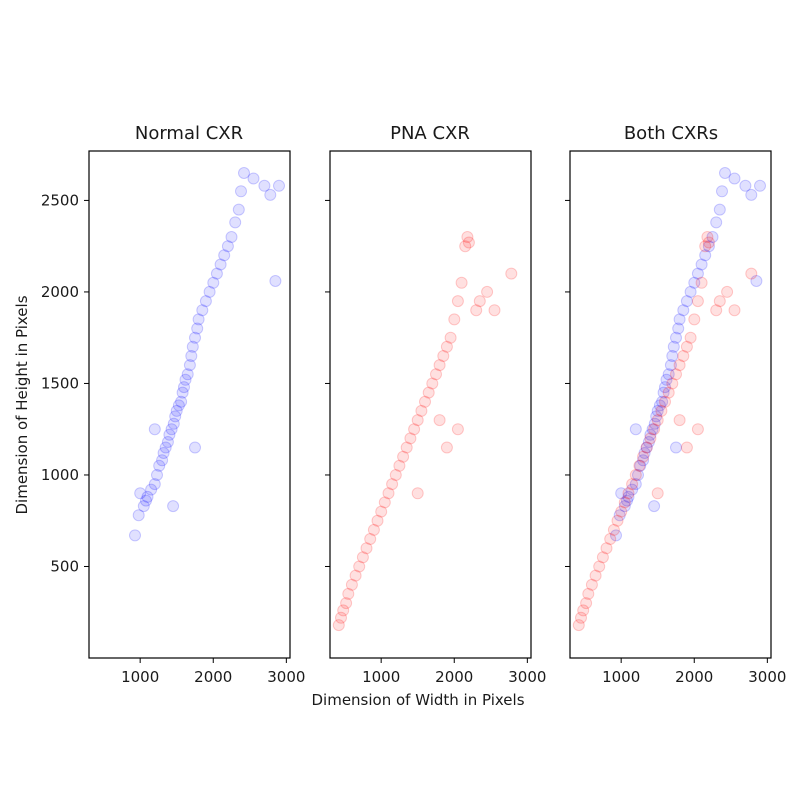  I want to click on panel-title: Both CXRs, so click(671, 133).